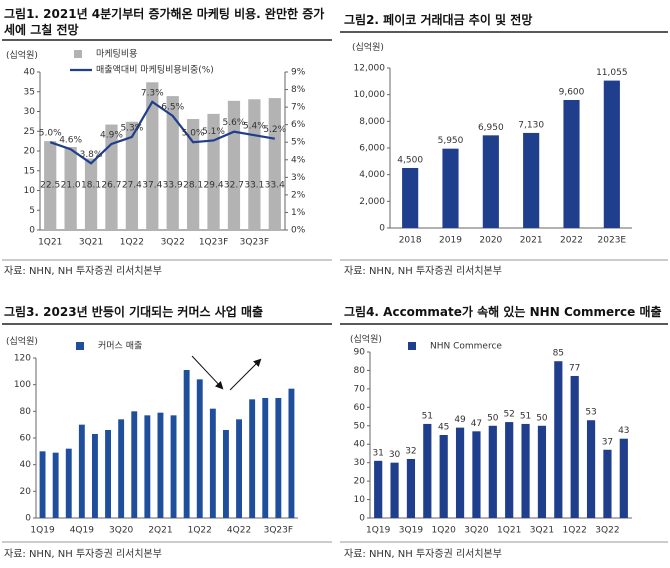 The width and height of the screenshot is (670, 568). What do you see at coordinates (50, 243) in the screenshot?
I see `x-tick-label: 1Q21` at bounding box center [50, 243].